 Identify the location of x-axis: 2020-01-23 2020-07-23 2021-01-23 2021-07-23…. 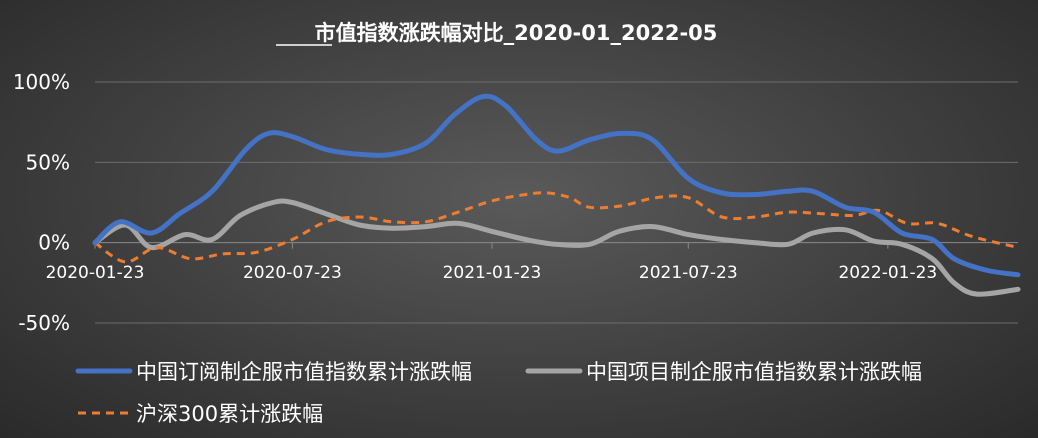
(532, 262).